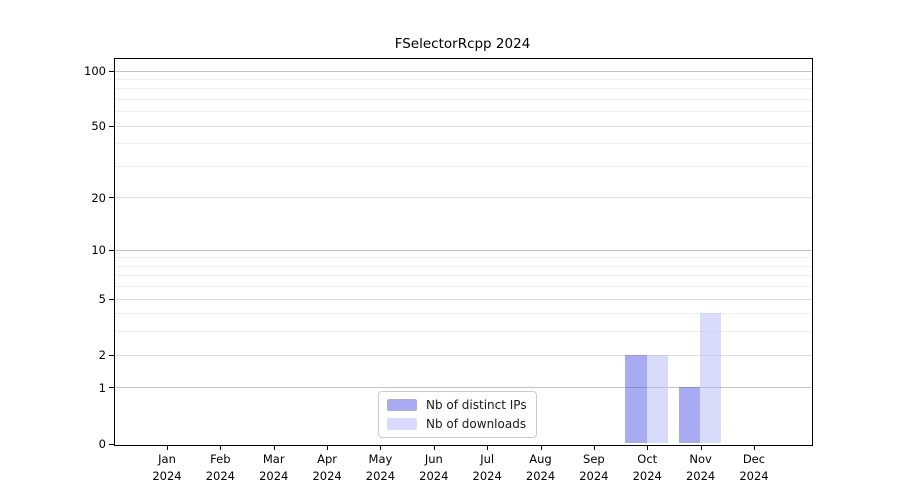 Image resolution: width=900 pixels, height=500 pixels. I want to click on y-tick-label: 1, so click(102, 387).